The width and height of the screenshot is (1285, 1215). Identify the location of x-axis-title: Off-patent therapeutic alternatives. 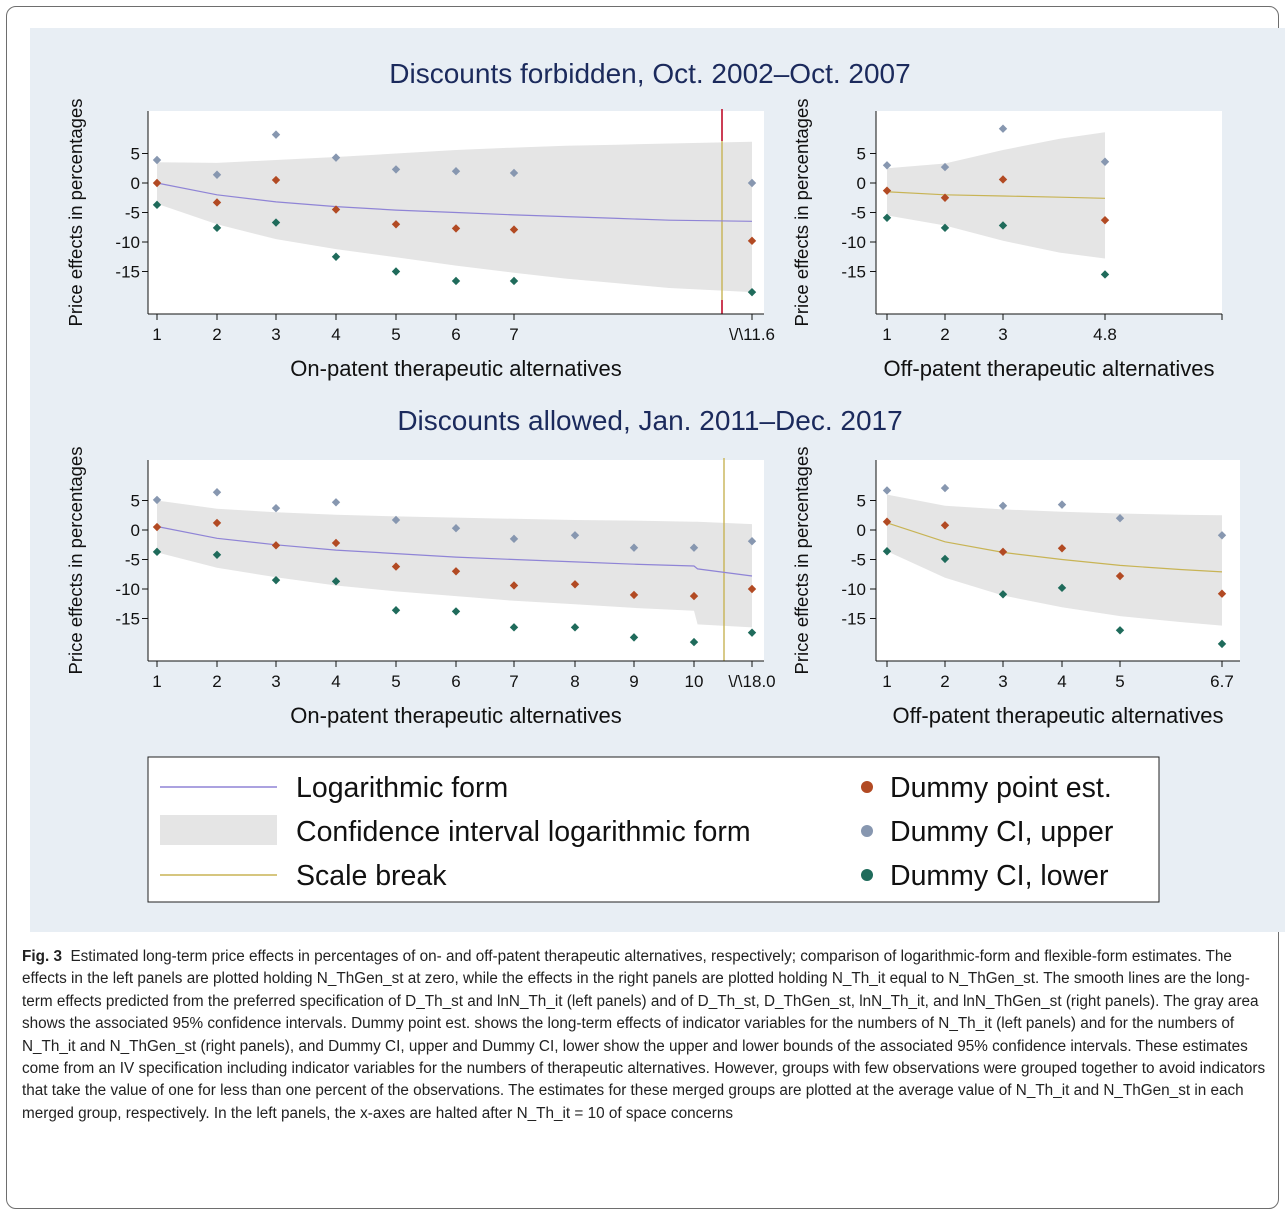
(1048, 368).